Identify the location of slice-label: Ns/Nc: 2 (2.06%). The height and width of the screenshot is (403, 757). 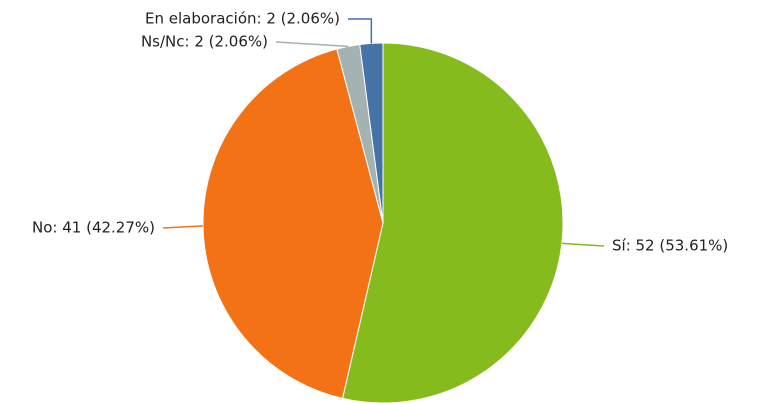
(204, 42).